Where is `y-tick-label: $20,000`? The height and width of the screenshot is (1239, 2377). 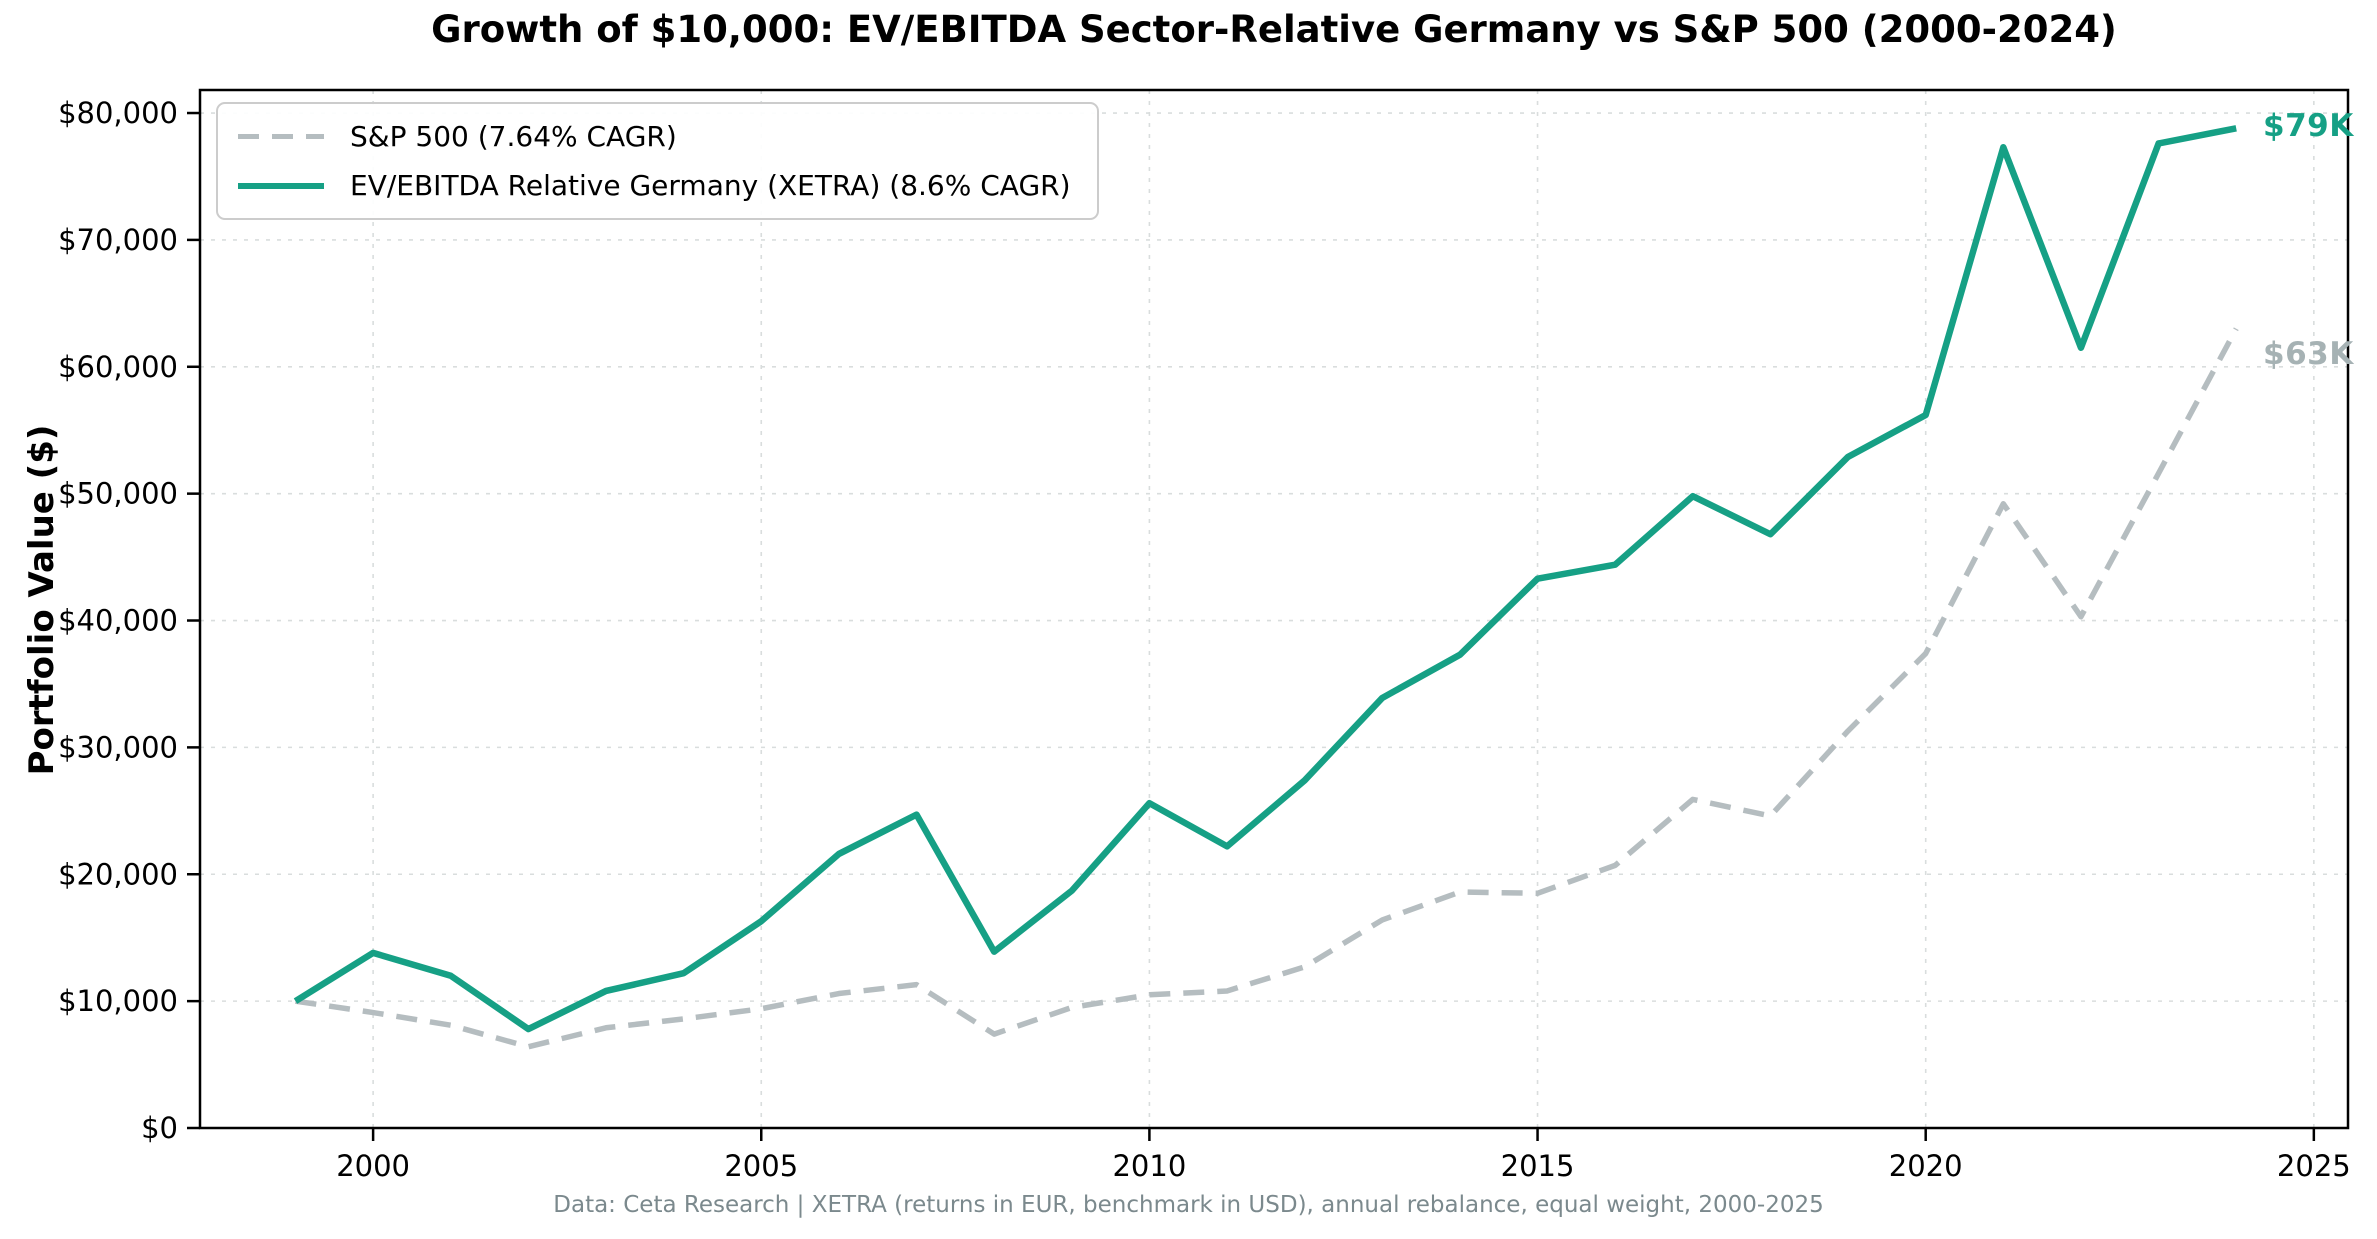
y-tick-label: $20,000 is located at coordinates (118, 874).